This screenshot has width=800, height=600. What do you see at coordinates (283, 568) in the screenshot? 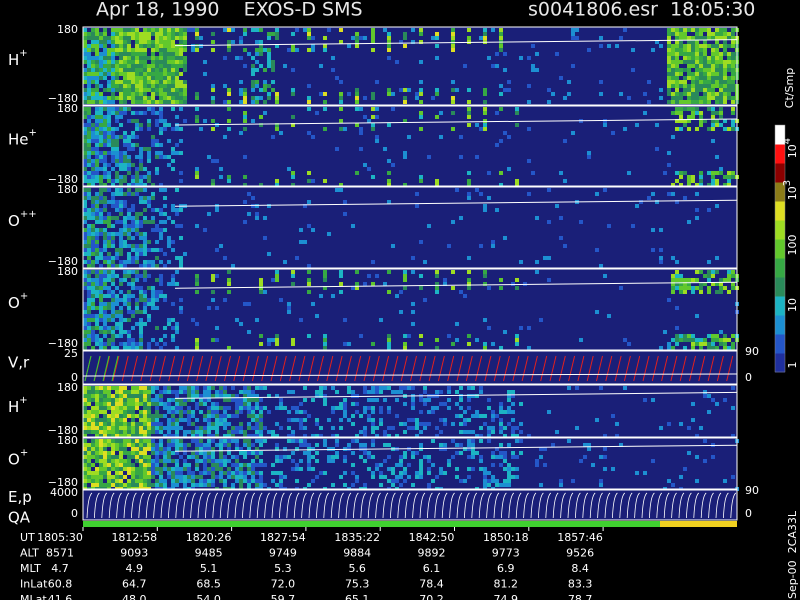
I see `table-cell: 5.3` at bounding box center [283, 568].